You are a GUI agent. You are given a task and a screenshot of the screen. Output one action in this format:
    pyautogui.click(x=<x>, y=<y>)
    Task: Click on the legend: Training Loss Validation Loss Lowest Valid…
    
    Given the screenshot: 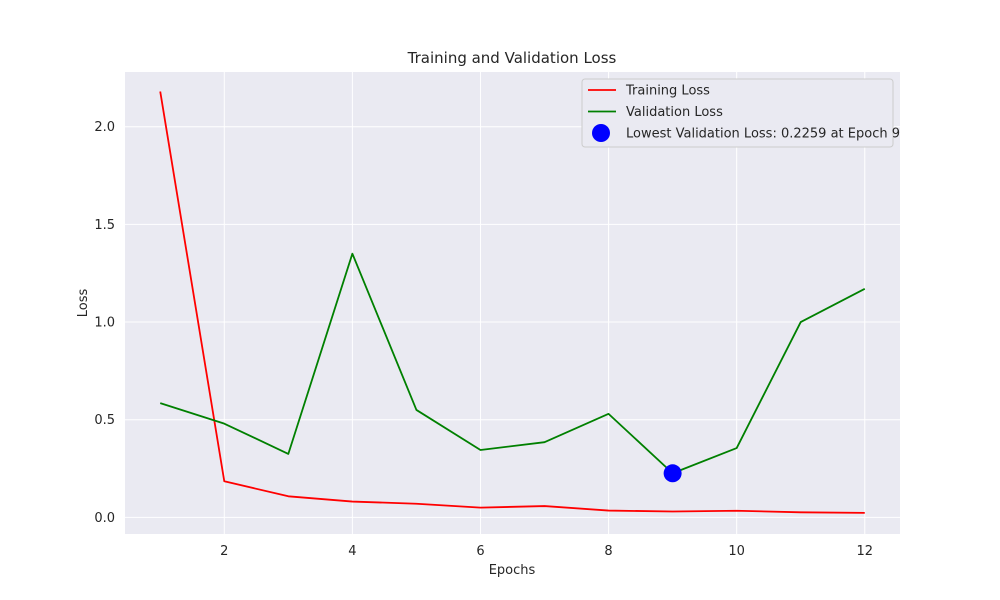 What is the action you would take?
    pyautogui.click(x=740, y=113)
    